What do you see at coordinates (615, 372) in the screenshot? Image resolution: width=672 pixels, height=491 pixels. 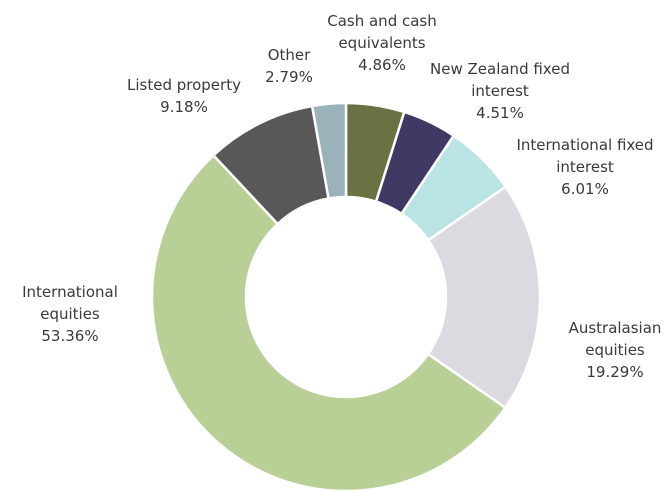 I see `value-label: 19.29%` at bounding box center [615, 372].